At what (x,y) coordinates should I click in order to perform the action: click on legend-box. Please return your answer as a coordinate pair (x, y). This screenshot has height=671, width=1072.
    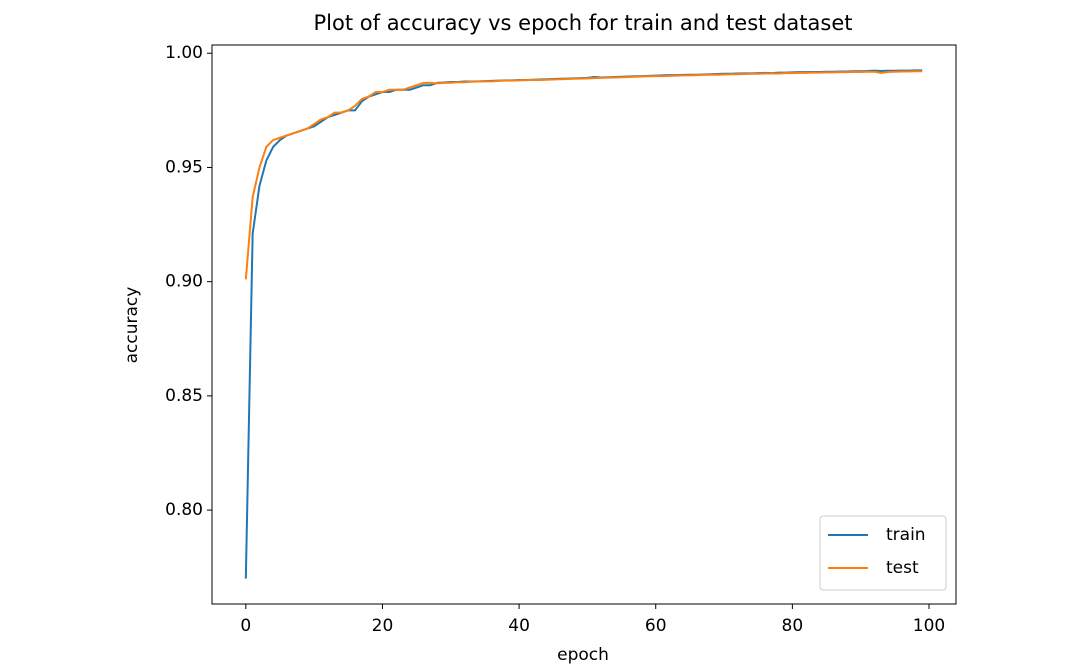
    Looking at the image, I should click on (883, 553).